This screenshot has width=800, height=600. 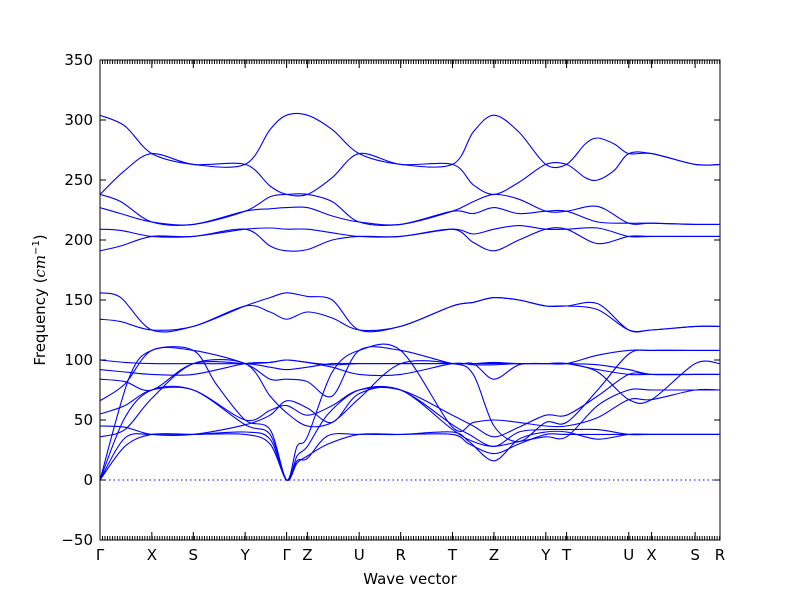 I want to click on y-tick-label: −50, so click(x=77, y=540).